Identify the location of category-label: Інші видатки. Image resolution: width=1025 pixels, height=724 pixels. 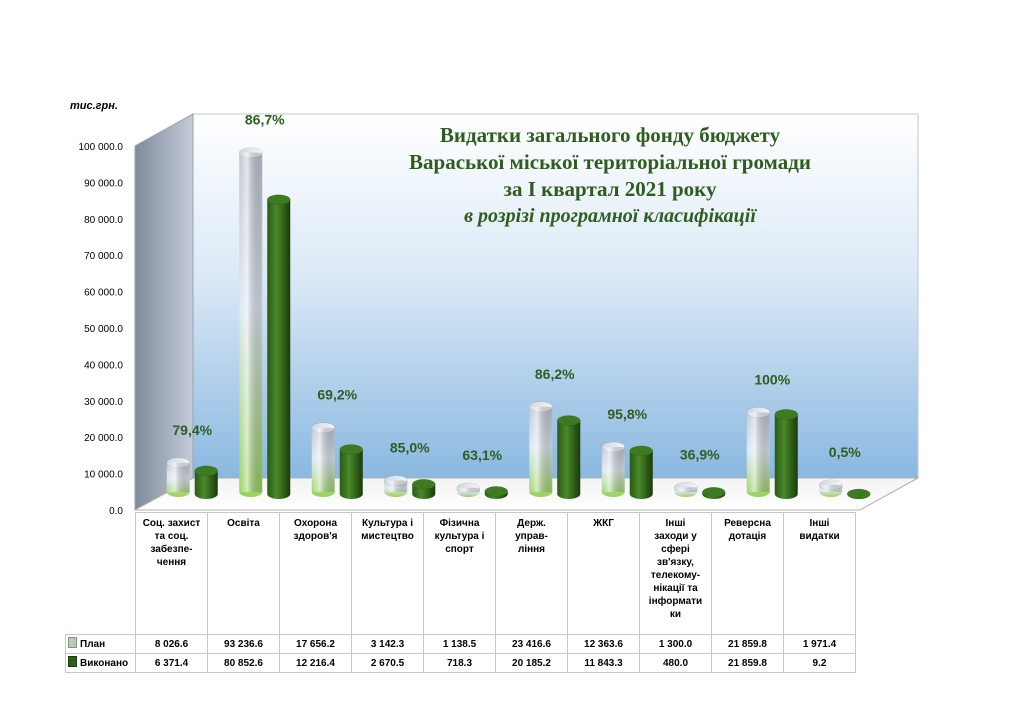
(819, 530).